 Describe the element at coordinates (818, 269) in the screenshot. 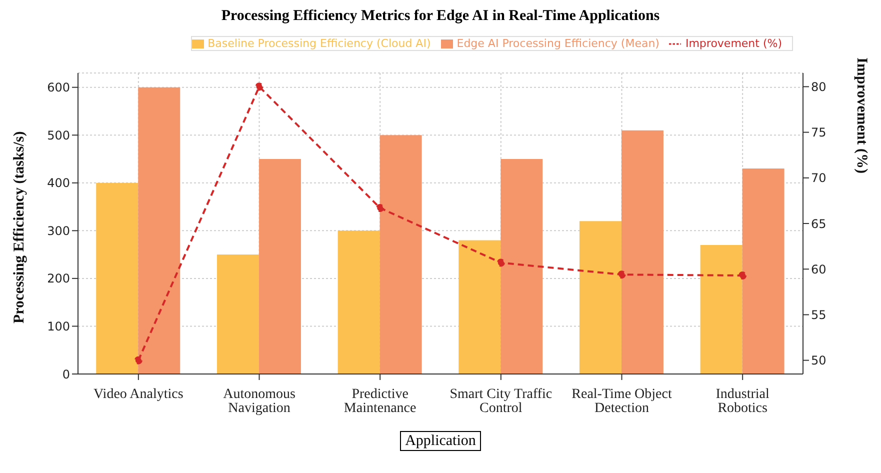

I see `y2-tick-label: 60` at that location.